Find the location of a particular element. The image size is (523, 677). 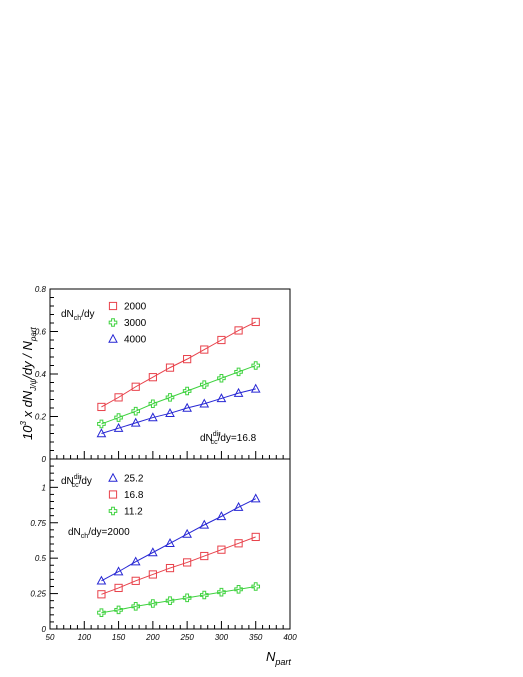

legend-label: 25.2 is located at coordinates (134, 479).